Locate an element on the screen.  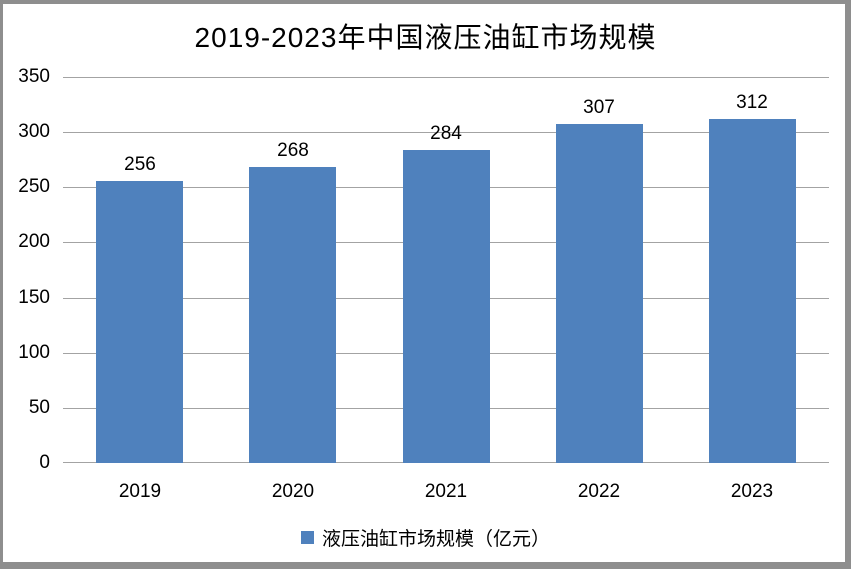
y-tick-label-300: 300 is located at coordinates (34, 132).